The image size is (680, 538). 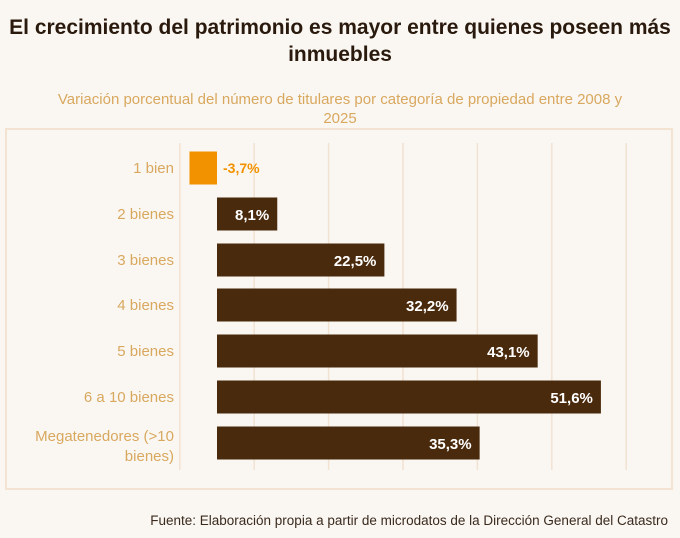 I want to click on category-label: 3 bienes, so click(x=145, y=260).